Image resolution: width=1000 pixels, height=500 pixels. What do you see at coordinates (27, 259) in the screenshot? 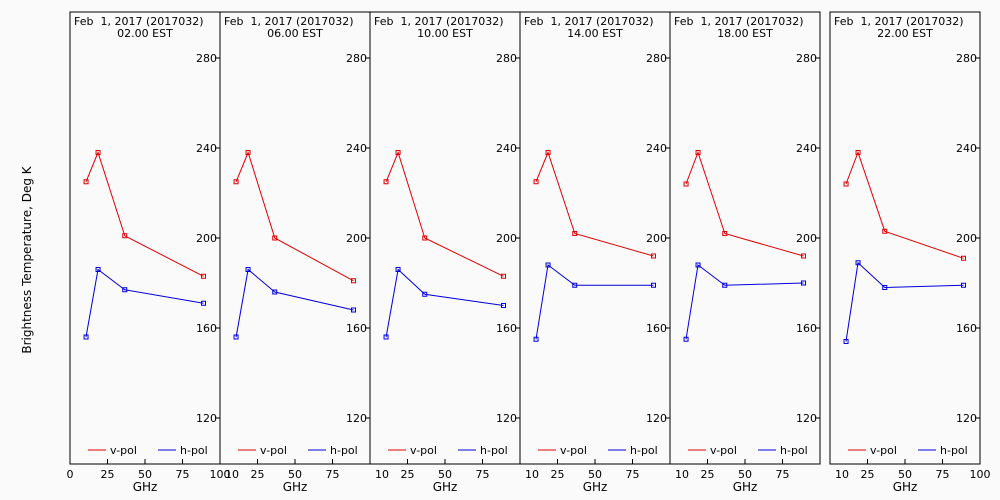
I see `y-axis-title: Brightness Temperature, Deg K` at bounding box center [27, 259].